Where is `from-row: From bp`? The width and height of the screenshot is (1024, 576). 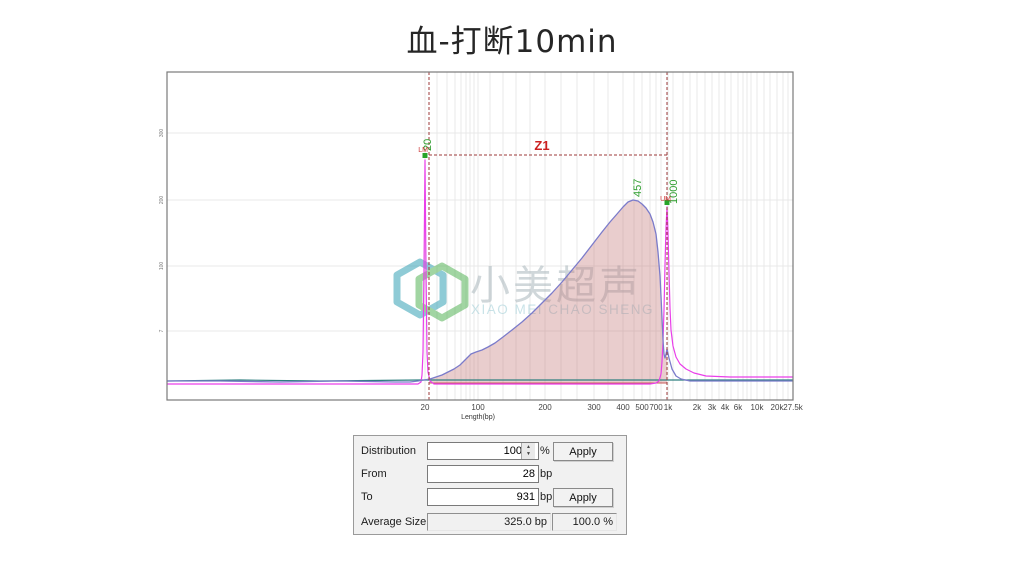
from-row: From bp is located at coordinates (490, 474).